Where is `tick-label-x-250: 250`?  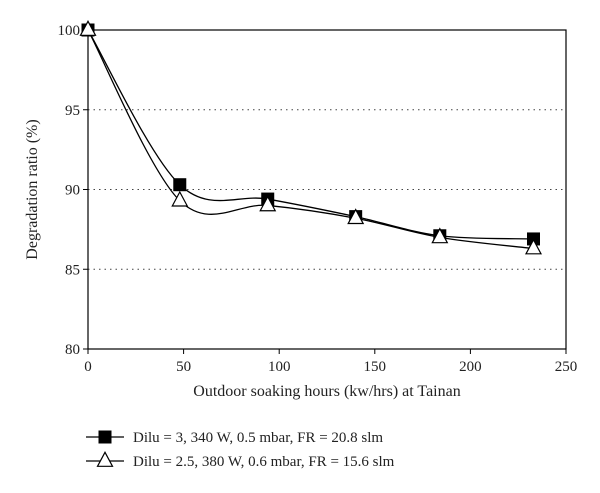
tick-label-x-250: 250 is located at coordinates (566, 367).